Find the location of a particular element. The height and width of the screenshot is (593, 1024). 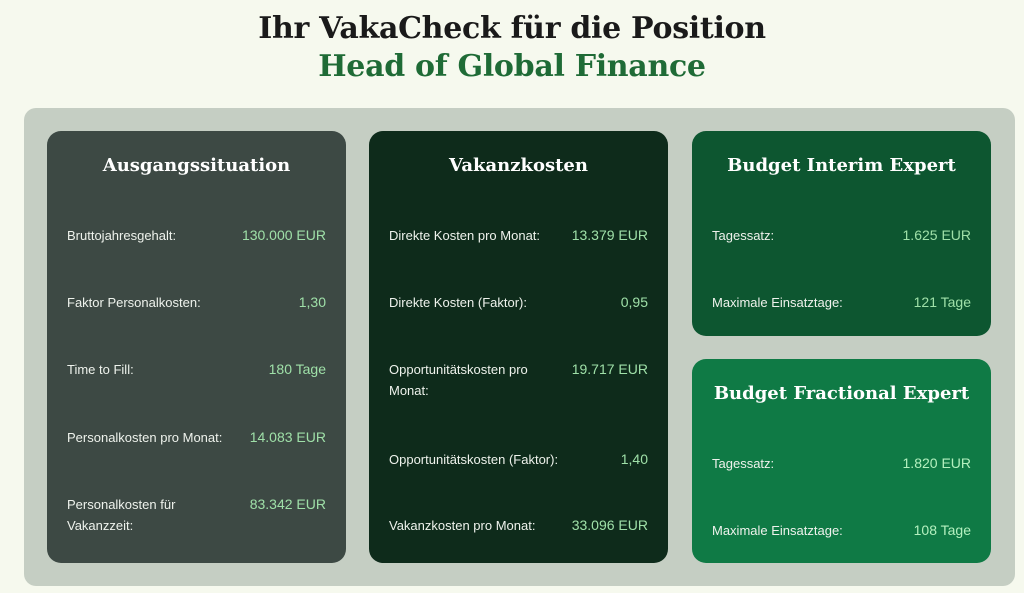

row-label: Time to Fill: is located at coordinates (100, 369).